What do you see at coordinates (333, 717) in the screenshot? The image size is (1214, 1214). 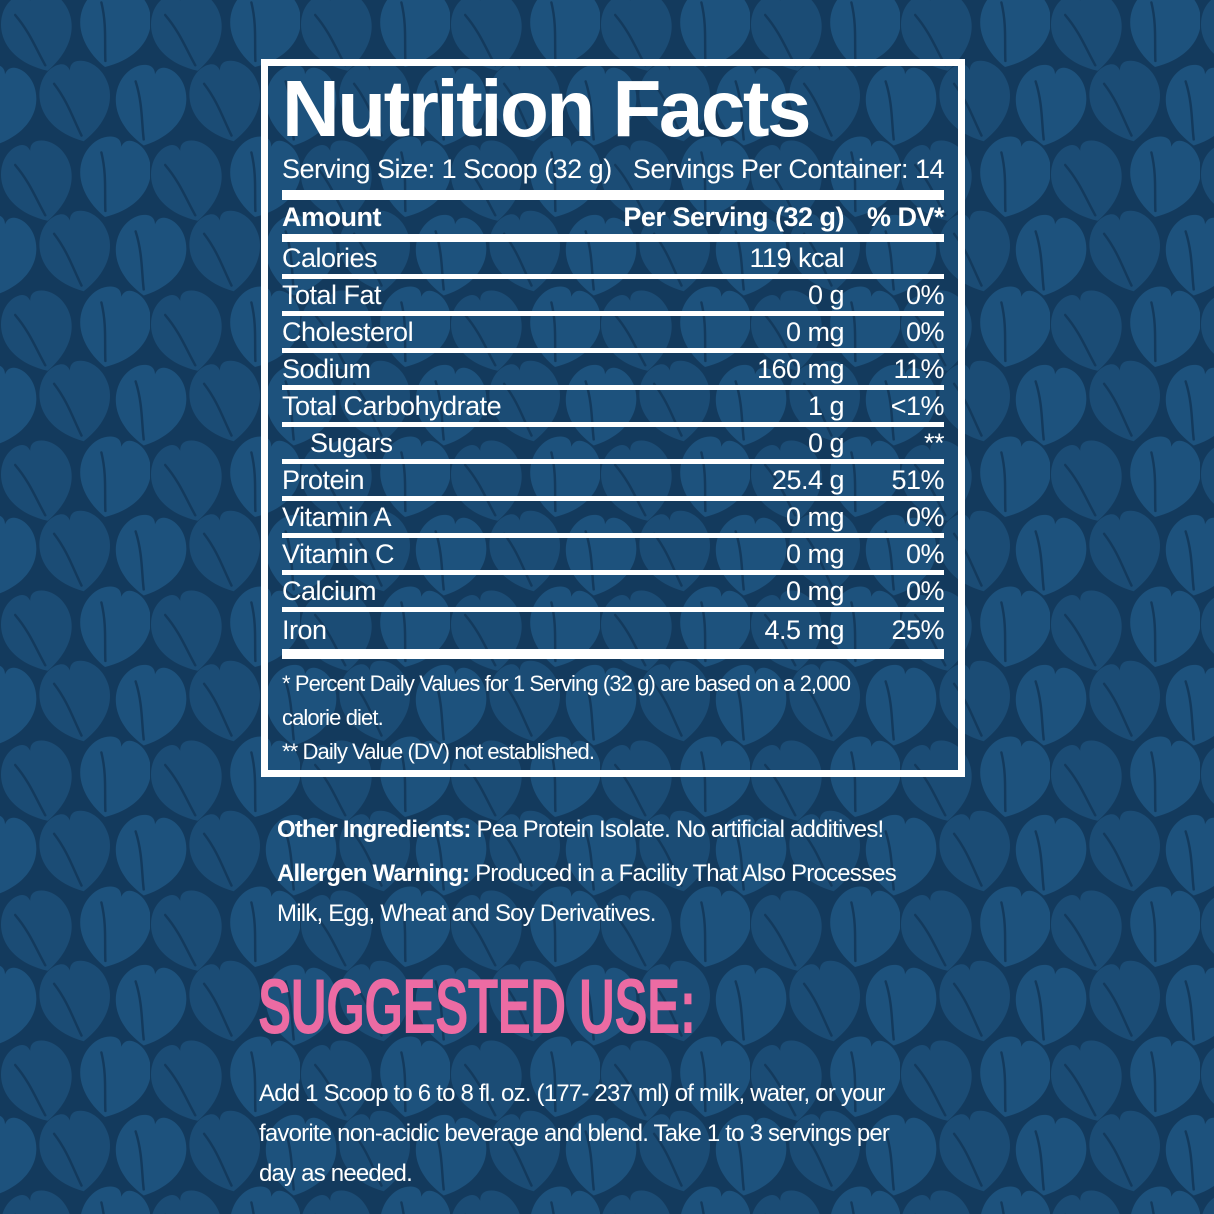 I see `footnote-dv-line2: calorie diet.` at bounding box center [333, 717].